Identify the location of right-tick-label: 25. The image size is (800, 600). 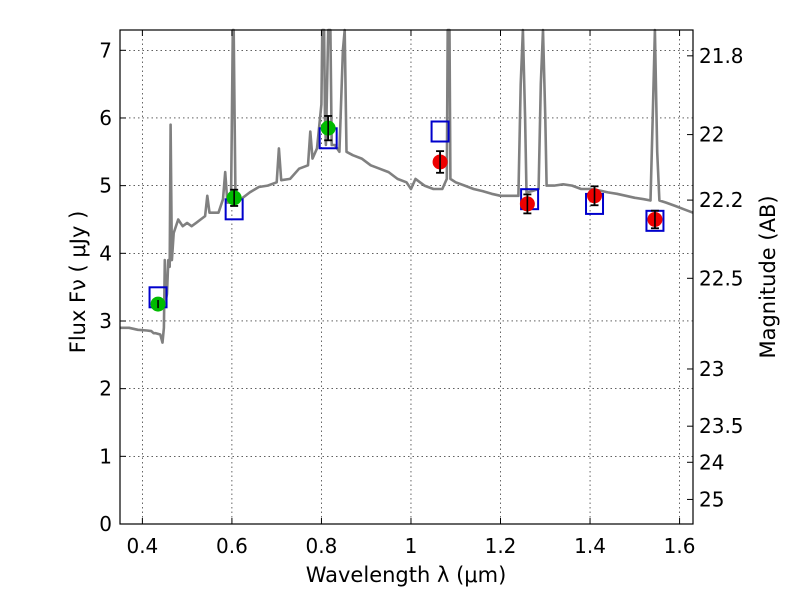
(711, 499).